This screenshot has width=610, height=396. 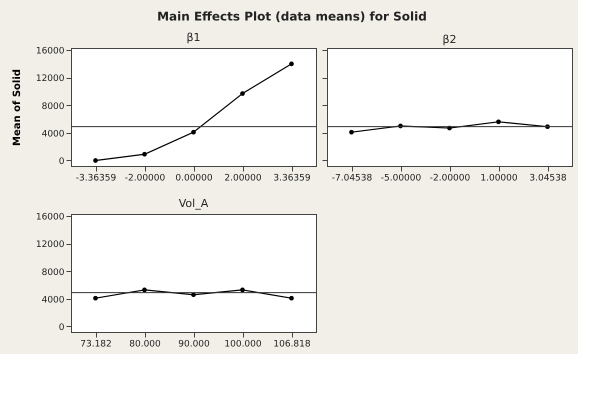 What do you see at coordinates (401, 179) in the screenshot?
I see `x-tick-label: -5.00000` at bounding box center [401, 179].